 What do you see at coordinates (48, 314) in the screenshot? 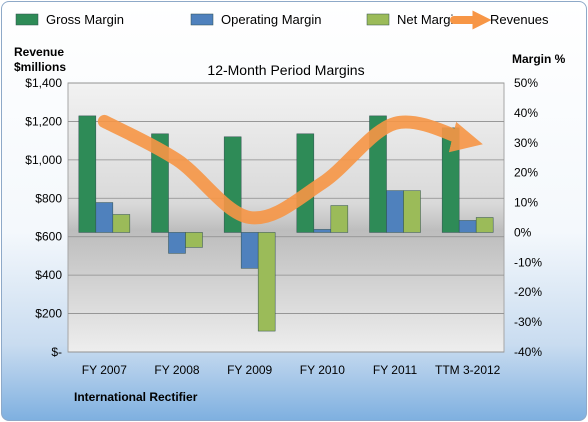
I see `left-tick-label: $200` at bounding box center [48, 314].